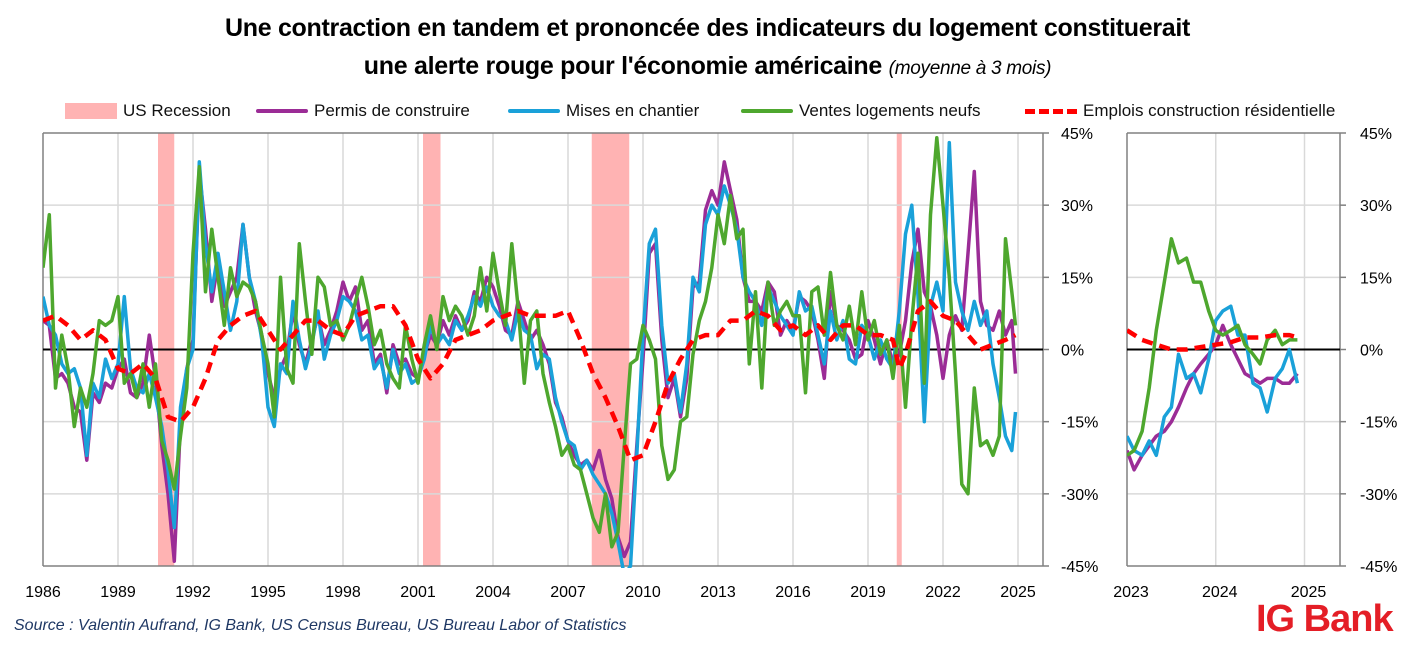 Image resolution: width=1415 pixels, height=645 pixels. What do you see at coordinates (793, 592) in the screenshot?
I see `x-tick-label: 2016` at bounding box center [793, 592].